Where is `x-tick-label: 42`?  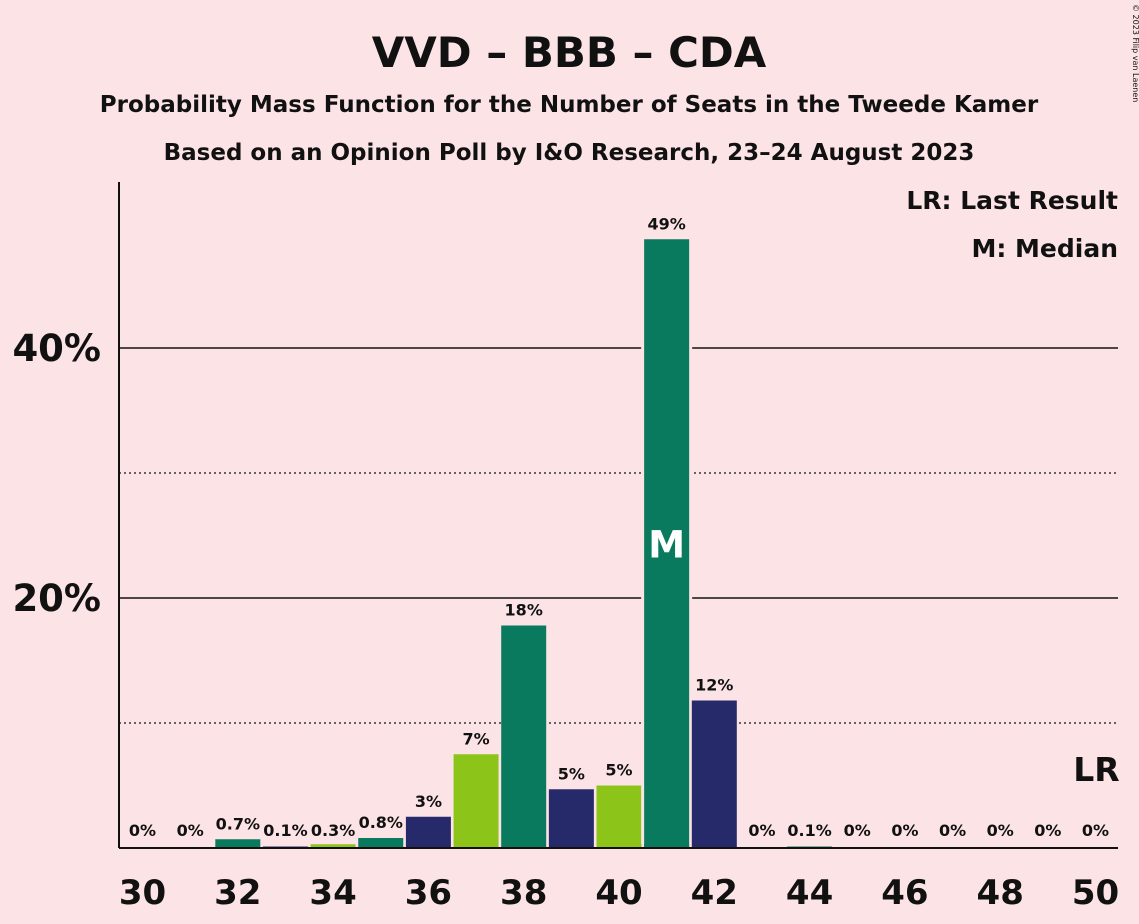
x-tick-label: 42 is located at coordinates (714, 893).